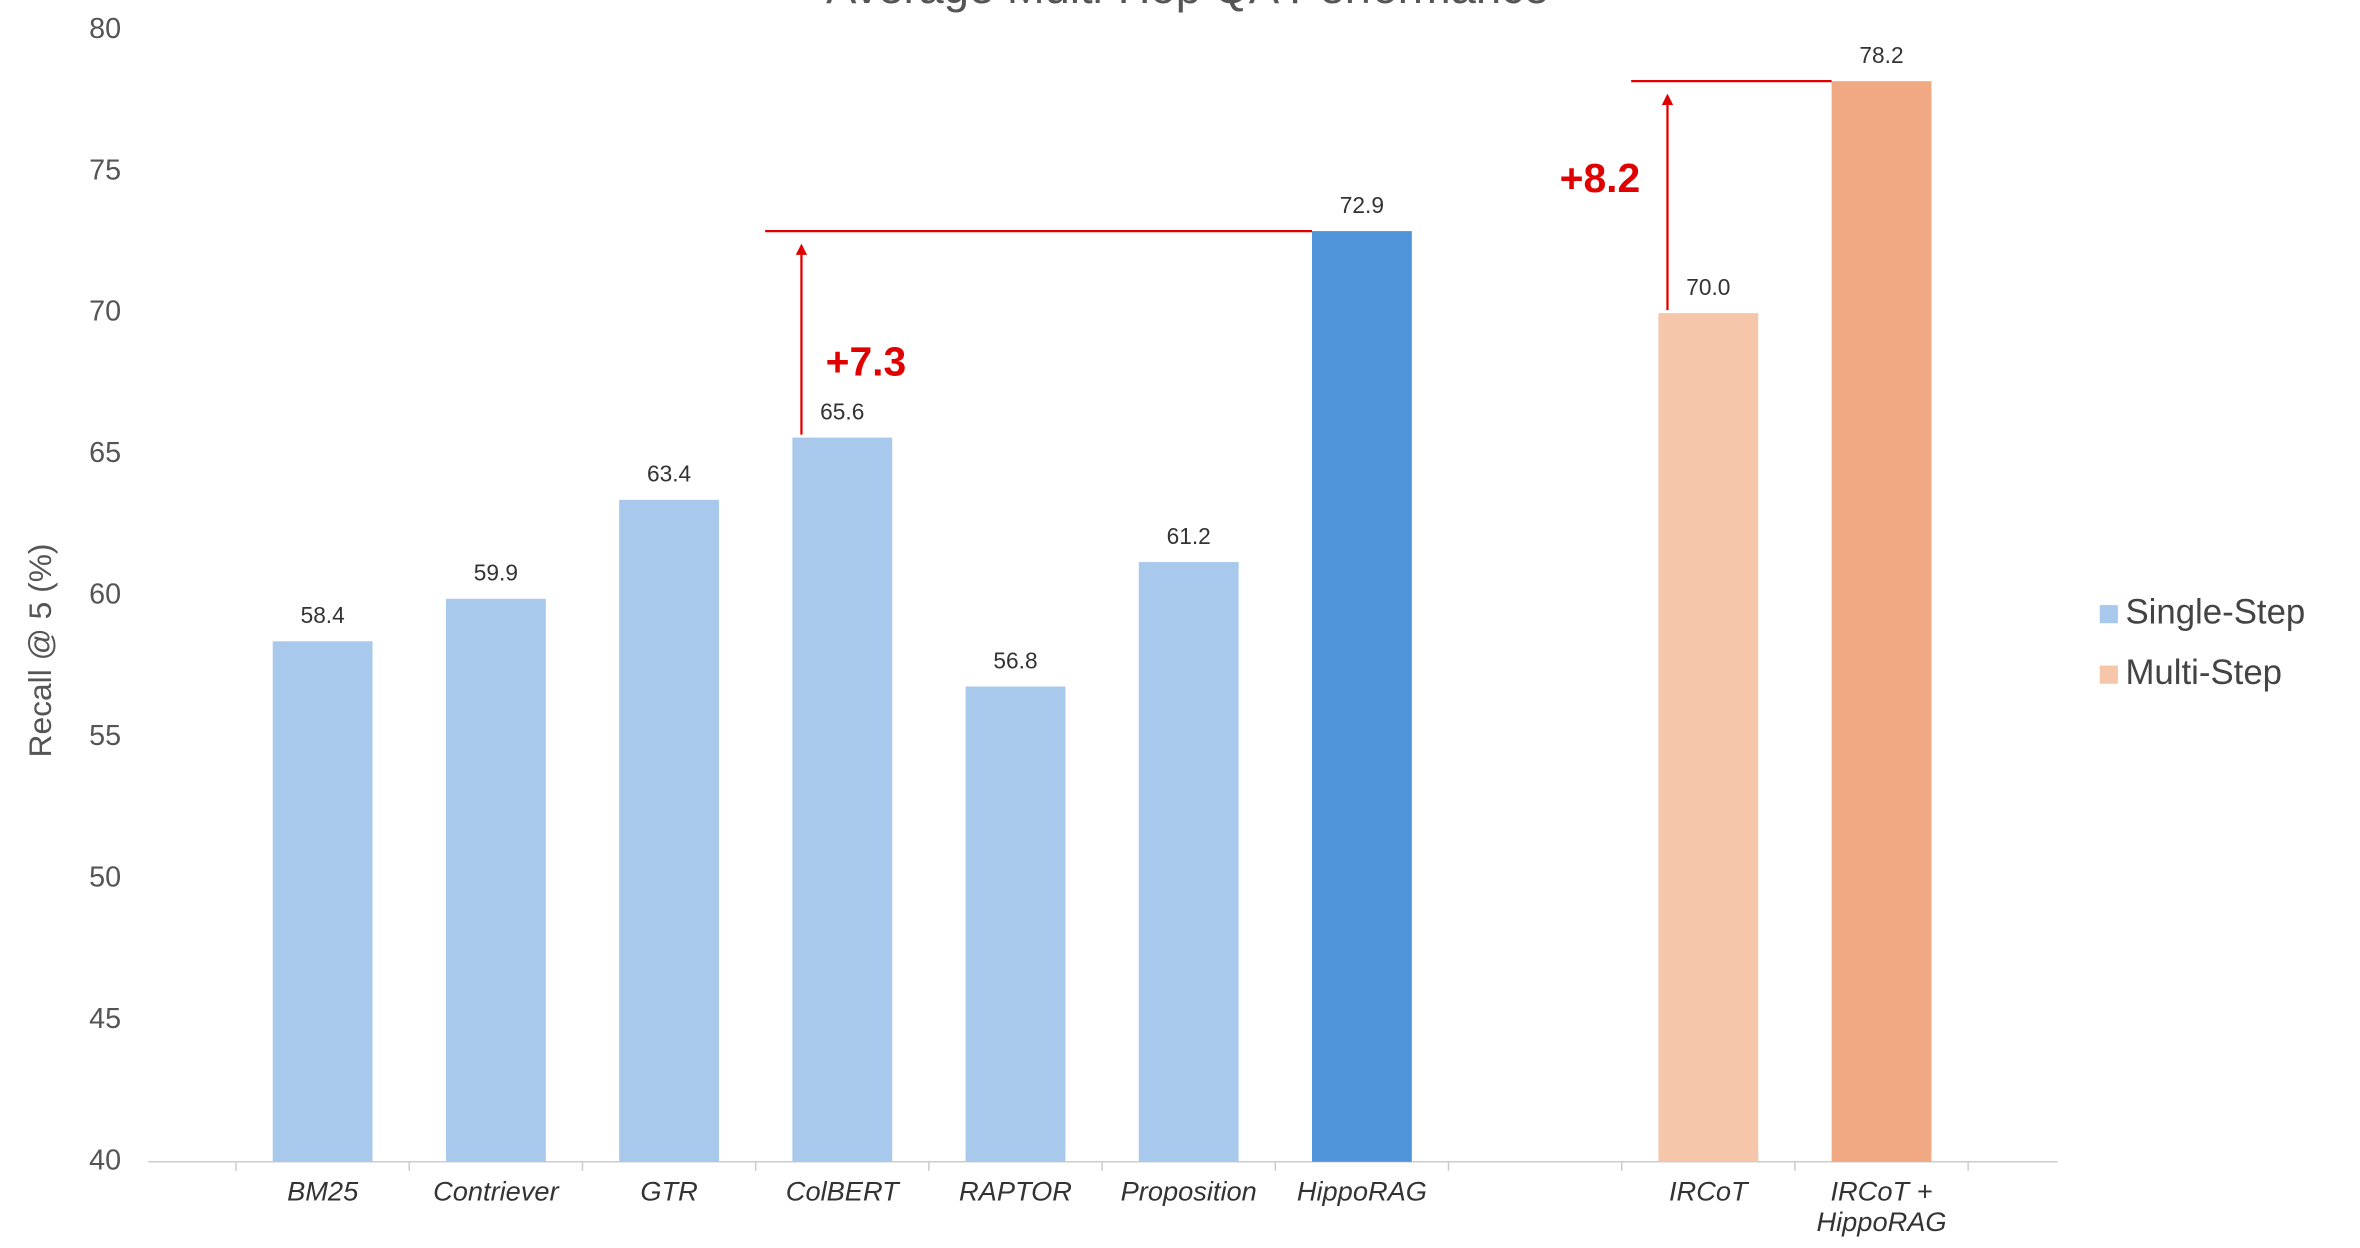 The image size is (2360, 1248). What do you see at coordinates (866, 361) in the screenshot?
I see `annotation-text: +7.3` at bounding box center [866, 361].